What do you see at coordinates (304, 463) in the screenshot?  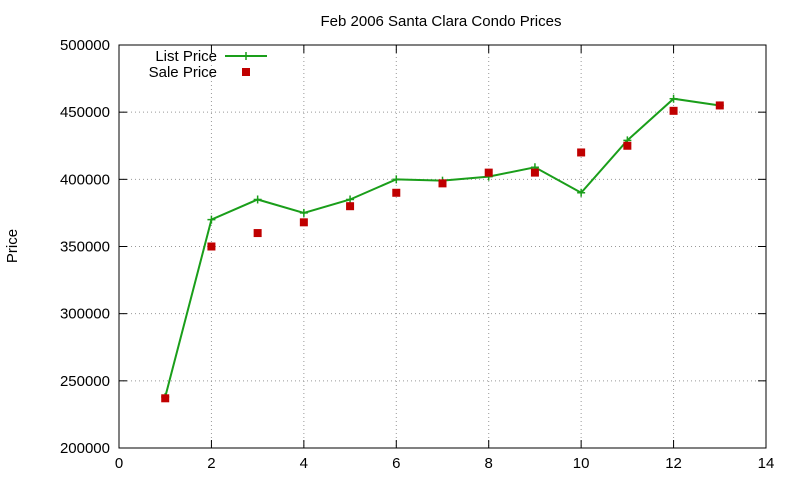 I see `x-tick-label: 4` at bounding box center [304, 463].